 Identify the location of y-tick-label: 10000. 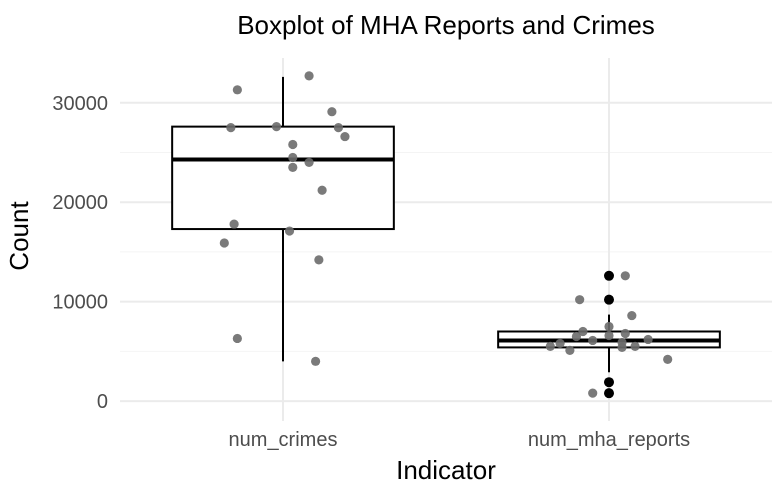
(80, 303).